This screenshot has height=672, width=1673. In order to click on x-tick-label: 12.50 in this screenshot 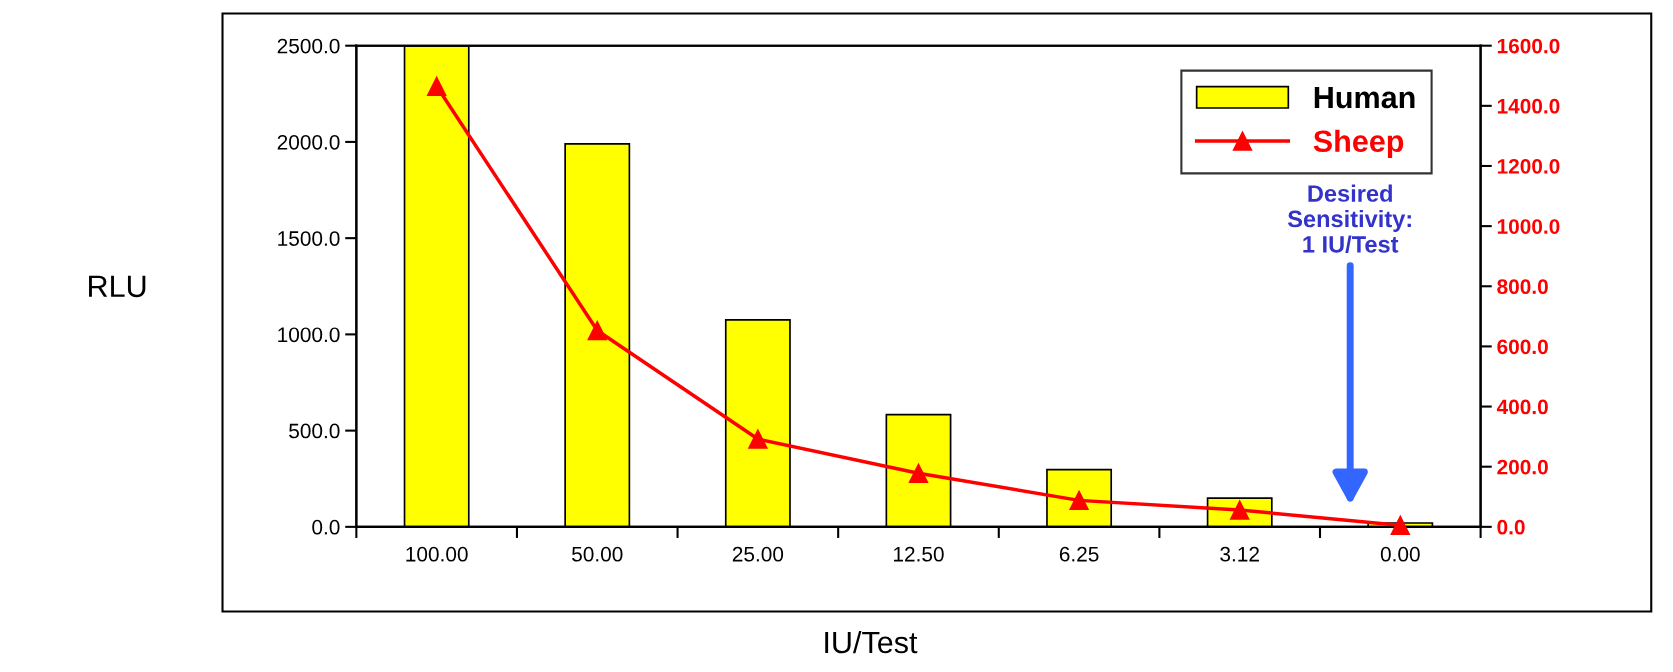, I will do `click(919, 554)`.